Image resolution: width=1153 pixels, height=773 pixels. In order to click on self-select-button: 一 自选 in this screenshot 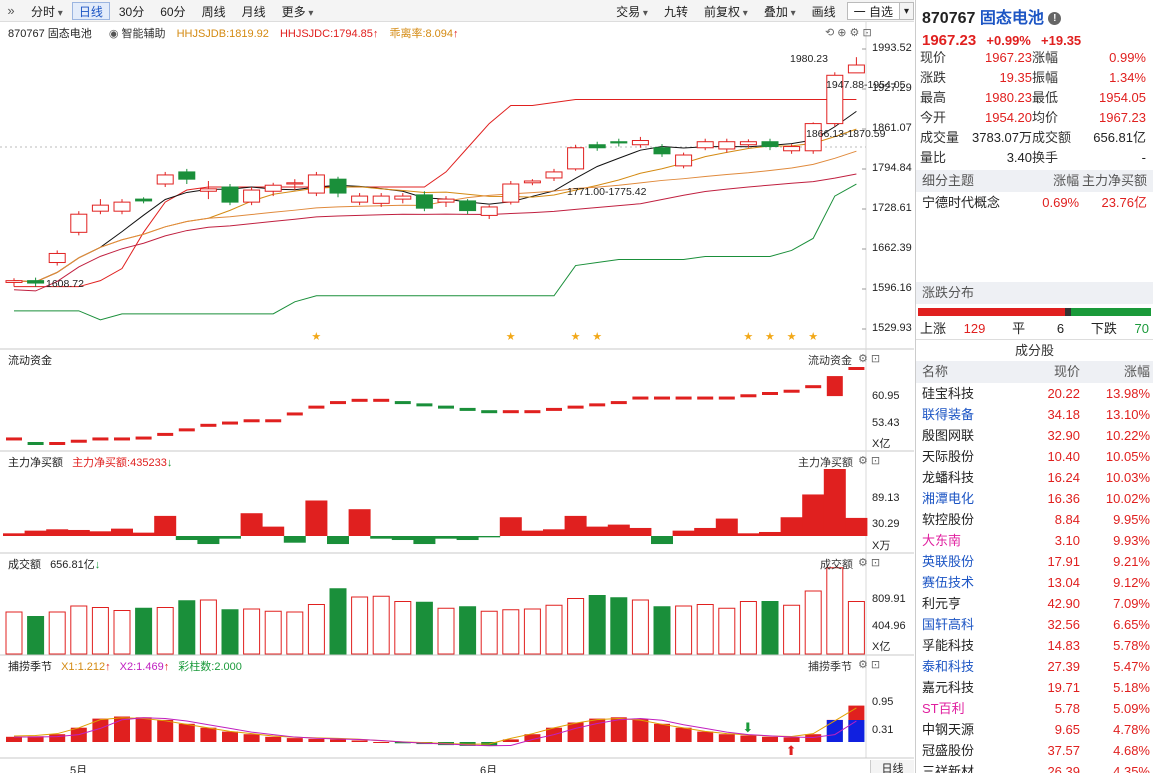, I will do `click(873, 10)`.